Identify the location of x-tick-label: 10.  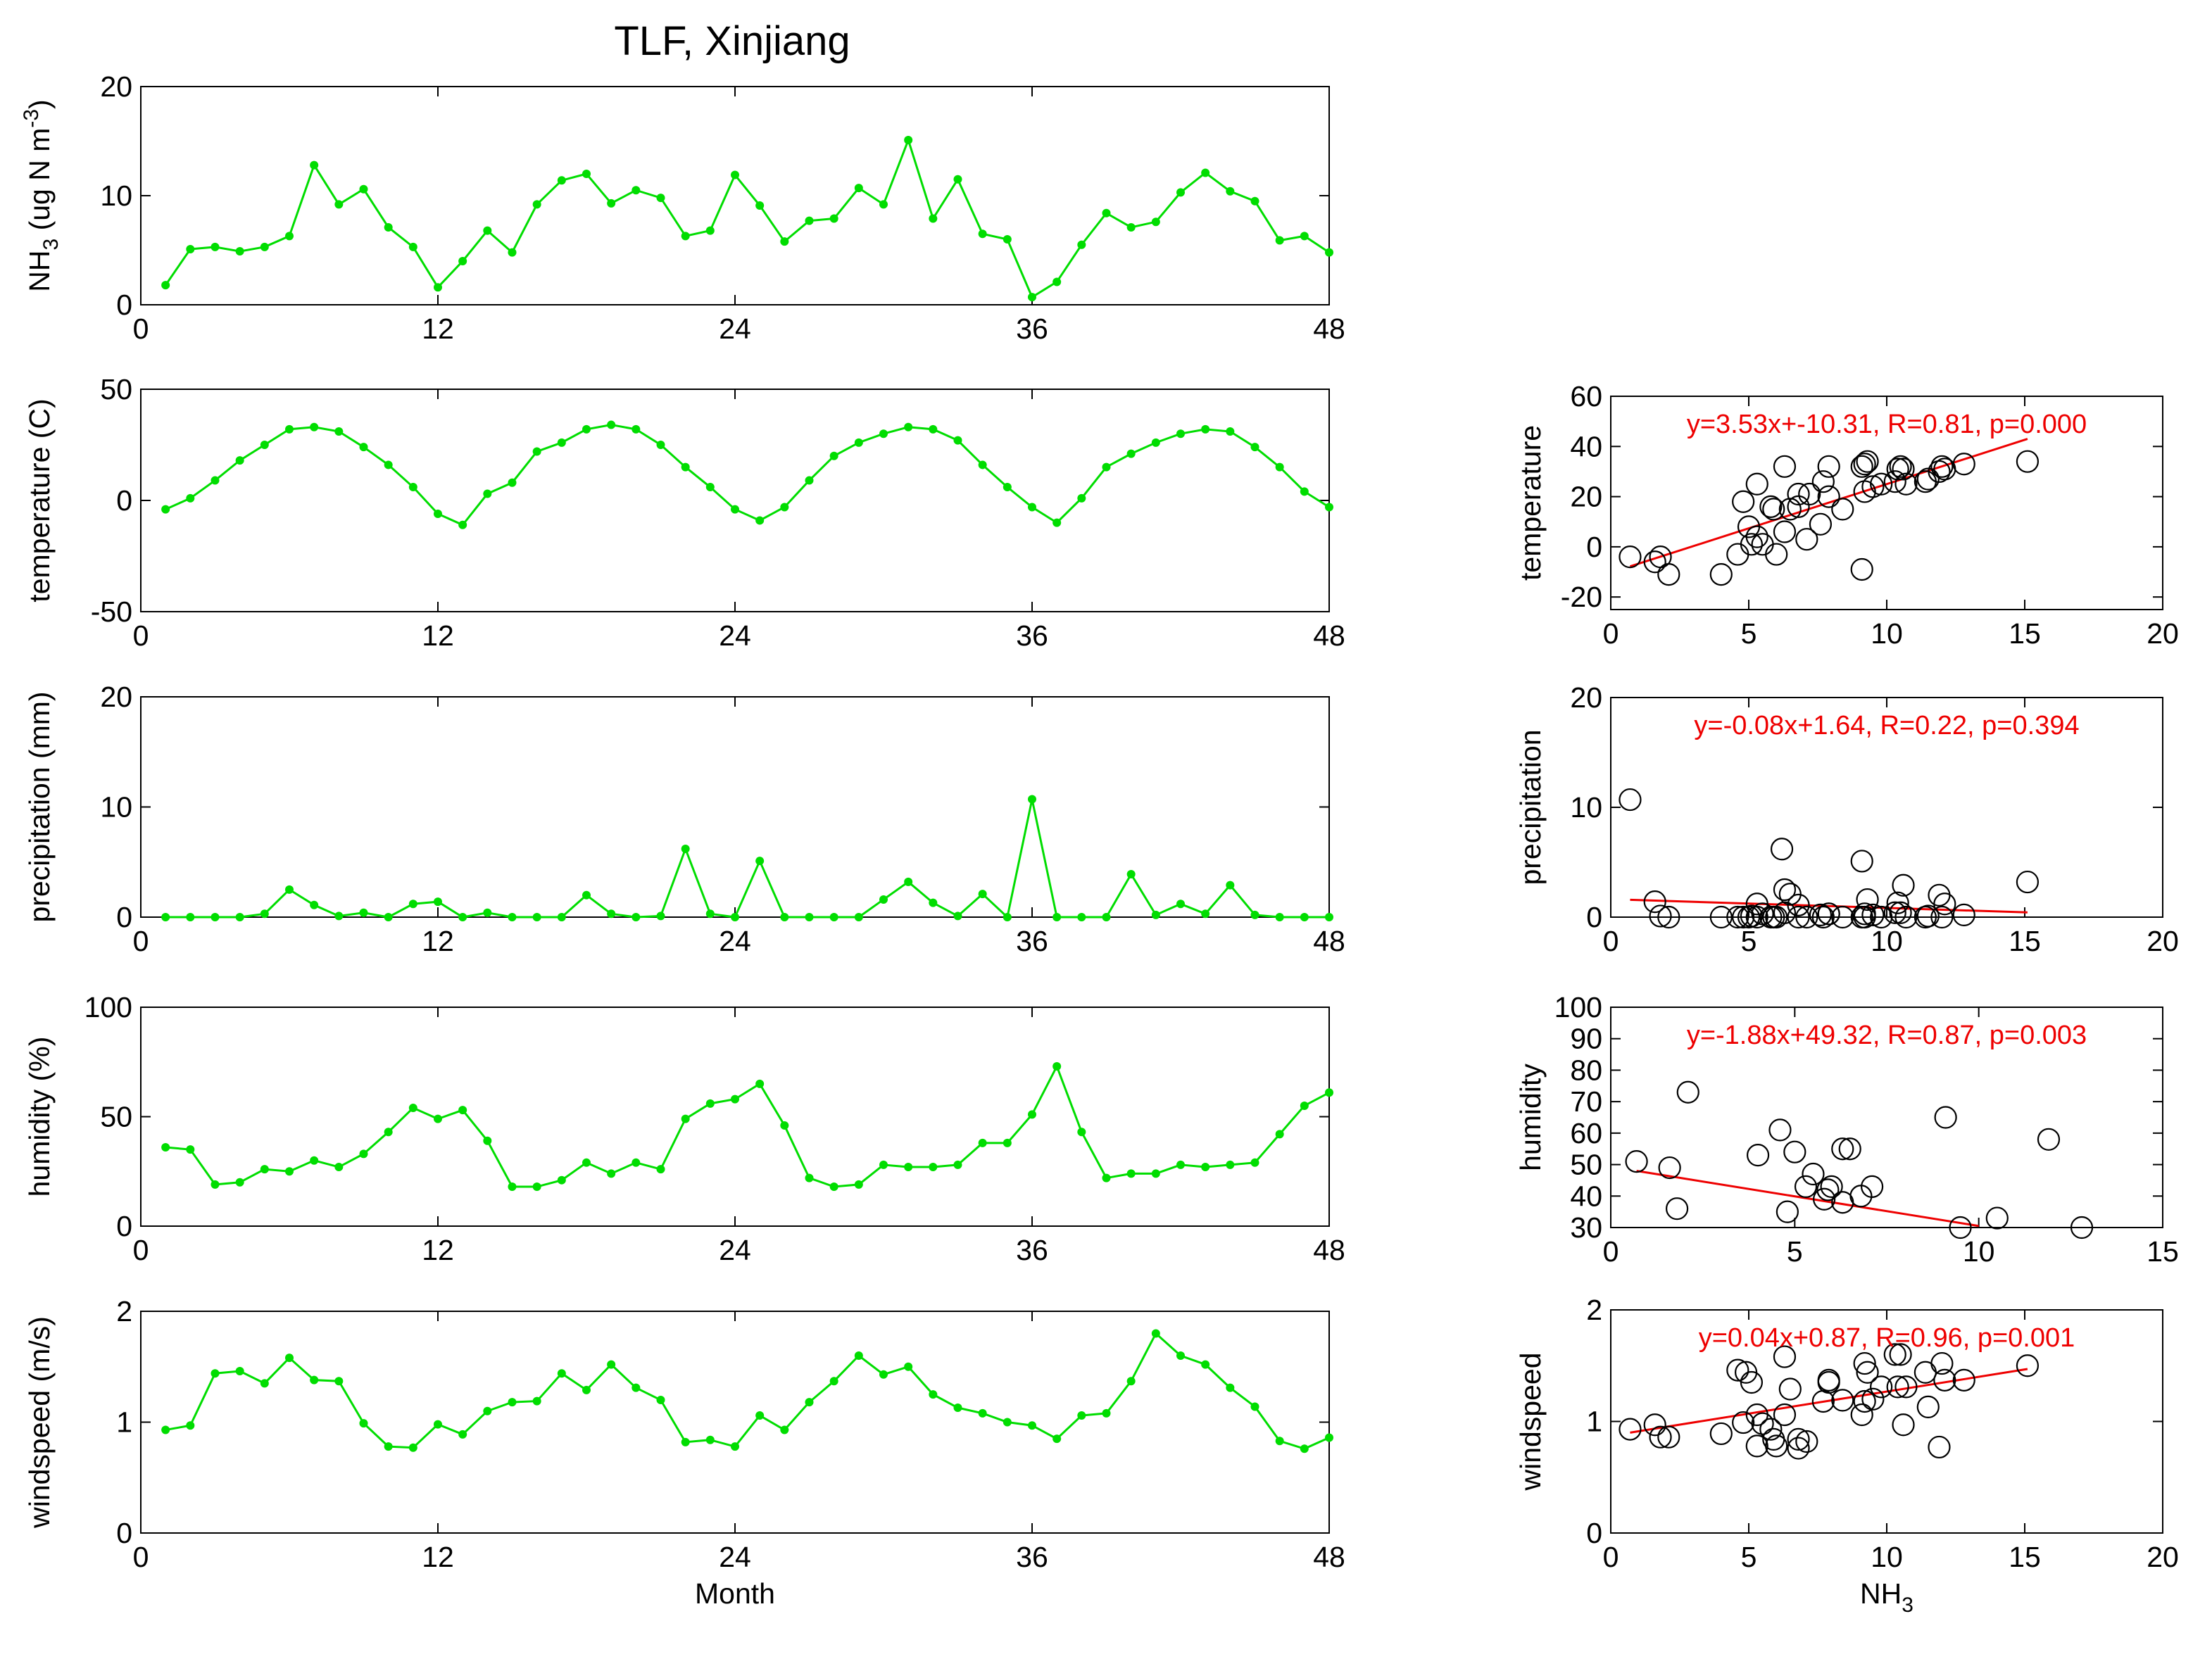
(1887, 1557).